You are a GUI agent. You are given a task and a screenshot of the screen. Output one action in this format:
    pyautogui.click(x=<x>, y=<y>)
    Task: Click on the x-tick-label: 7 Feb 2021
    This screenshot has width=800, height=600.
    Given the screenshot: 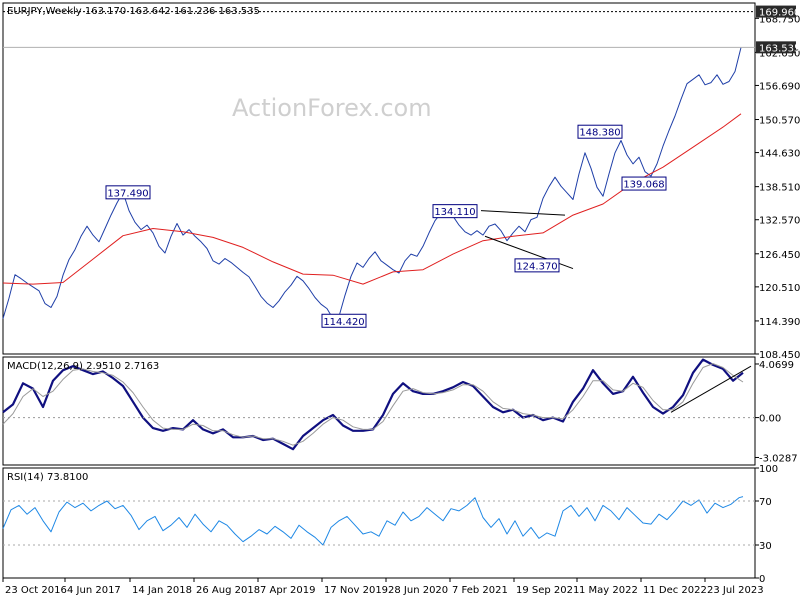 What is the action you would take?
    pyautogui.click(x=480, y=590)
    